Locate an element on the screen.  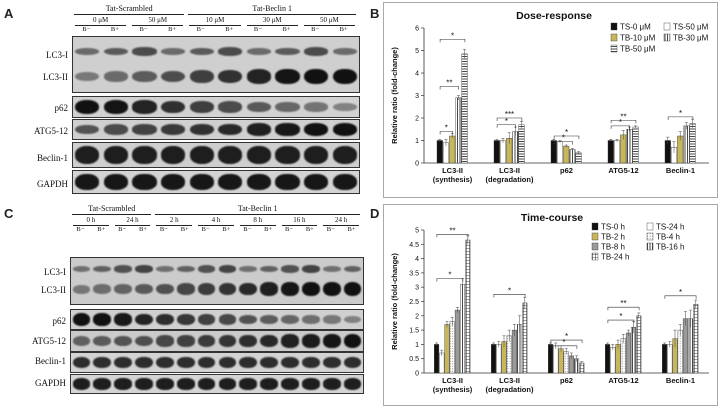
row-label: ATG5-12 is located at coordinates (49, 341).